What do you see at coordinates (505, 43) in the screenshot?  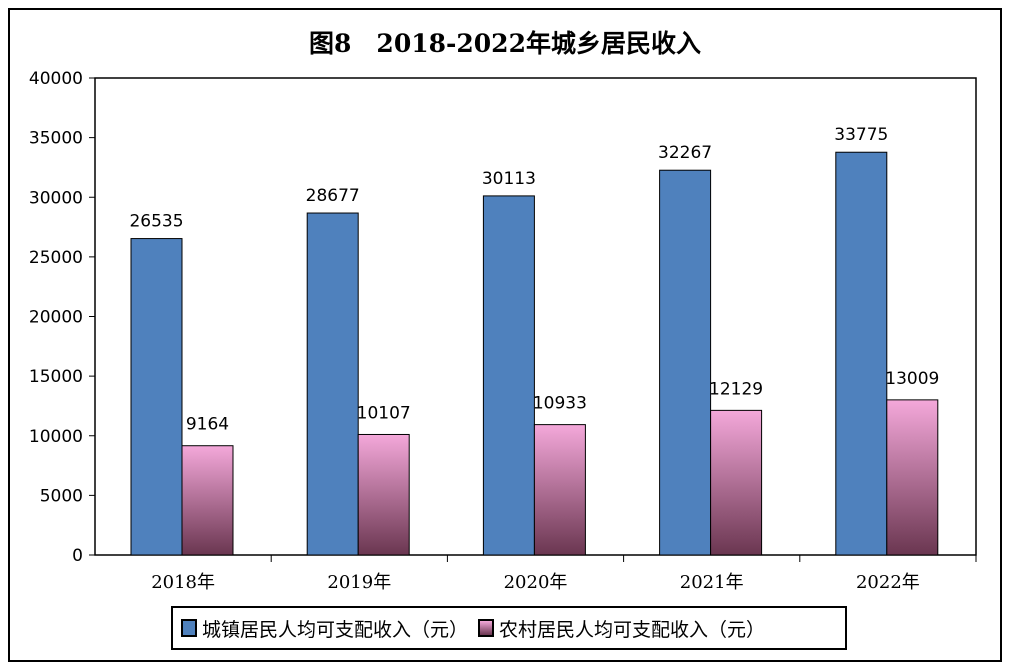 I see `chart-title: 图8 2018-2022年城乡居民收入` at bounding box center [505, 43].